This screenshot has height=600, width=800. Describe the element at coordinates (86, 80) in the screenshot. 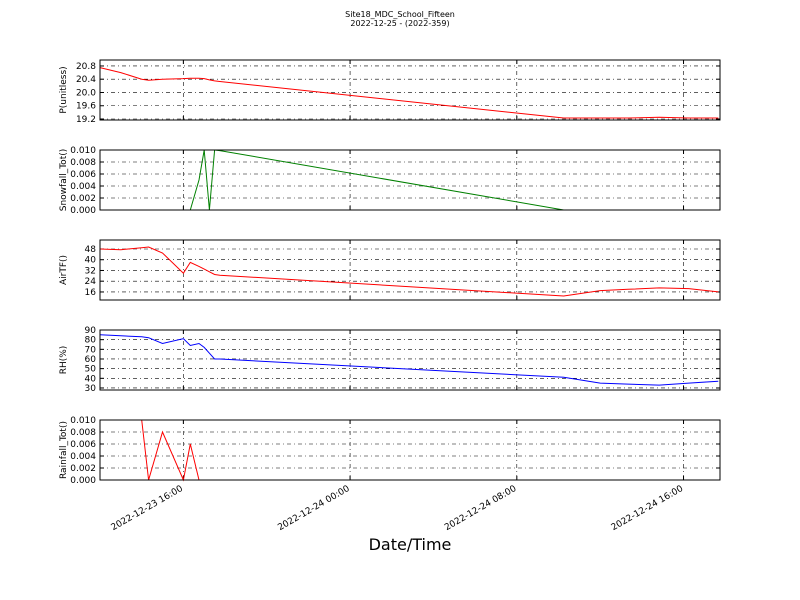

I see `y-tick-label: 20.4` at that location.